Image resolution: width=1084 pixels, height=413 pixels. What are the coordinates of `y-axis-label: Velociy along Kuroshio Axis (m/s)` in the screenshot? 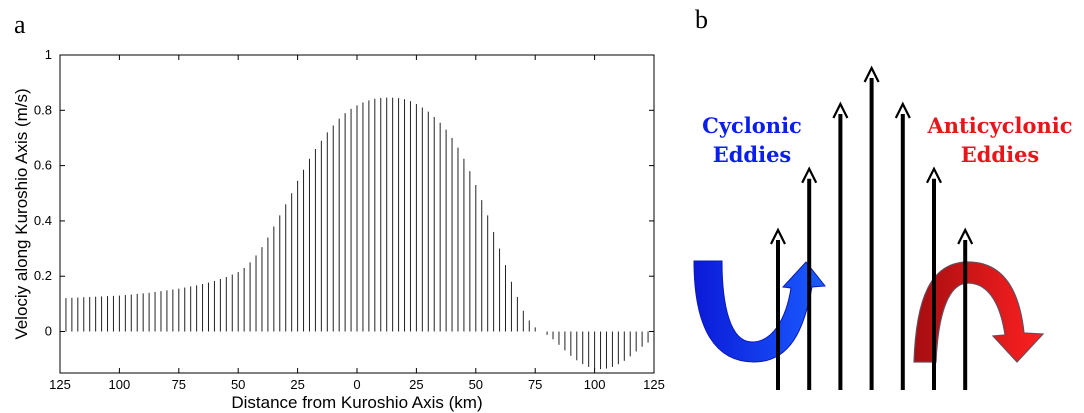 It's located at (21, 213).